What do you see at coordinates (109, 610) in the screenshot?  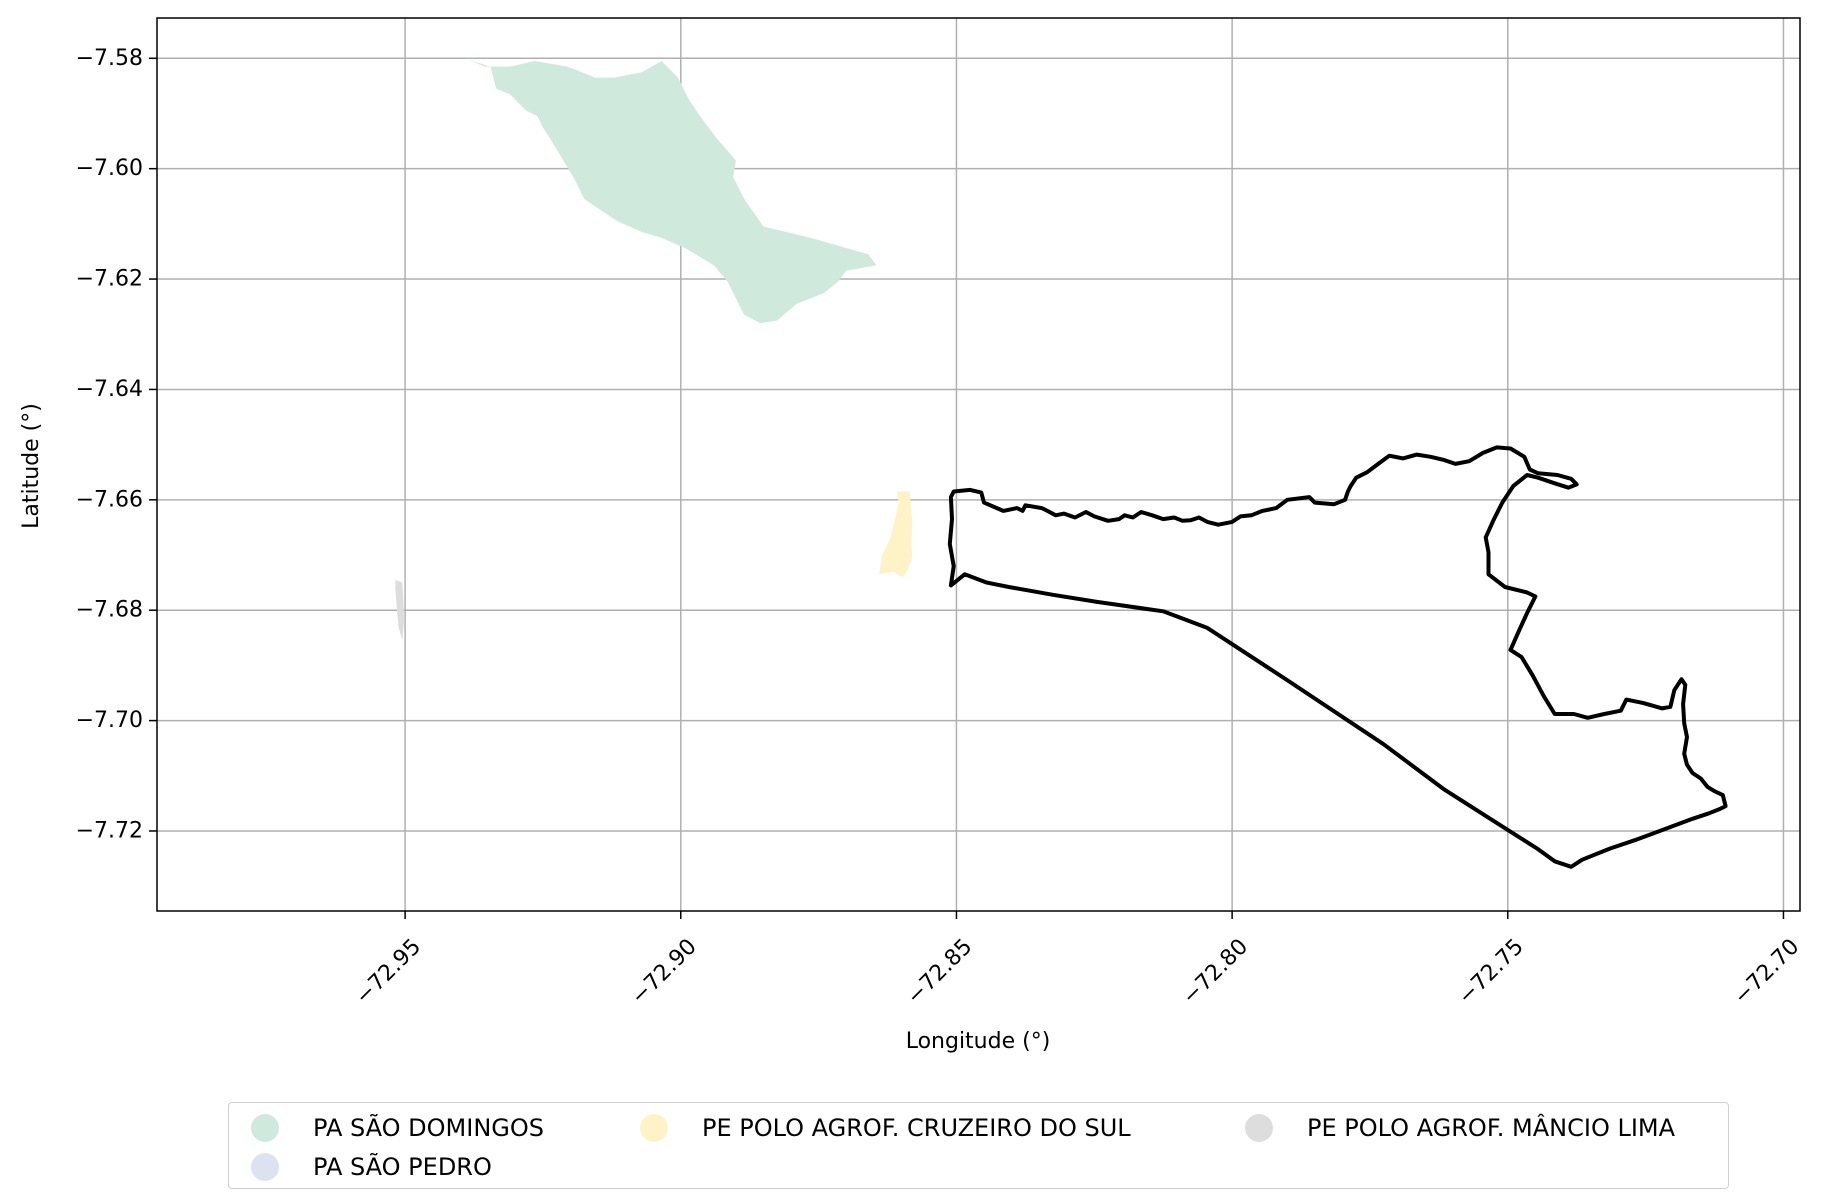 I see `y-tick-label: −7.68` at bounding box center [109, 610].